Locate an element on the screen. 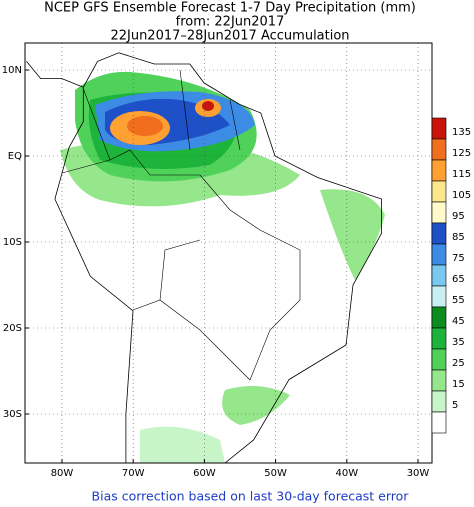  colorbar-label: 25 is located at coordinates (458, 363).